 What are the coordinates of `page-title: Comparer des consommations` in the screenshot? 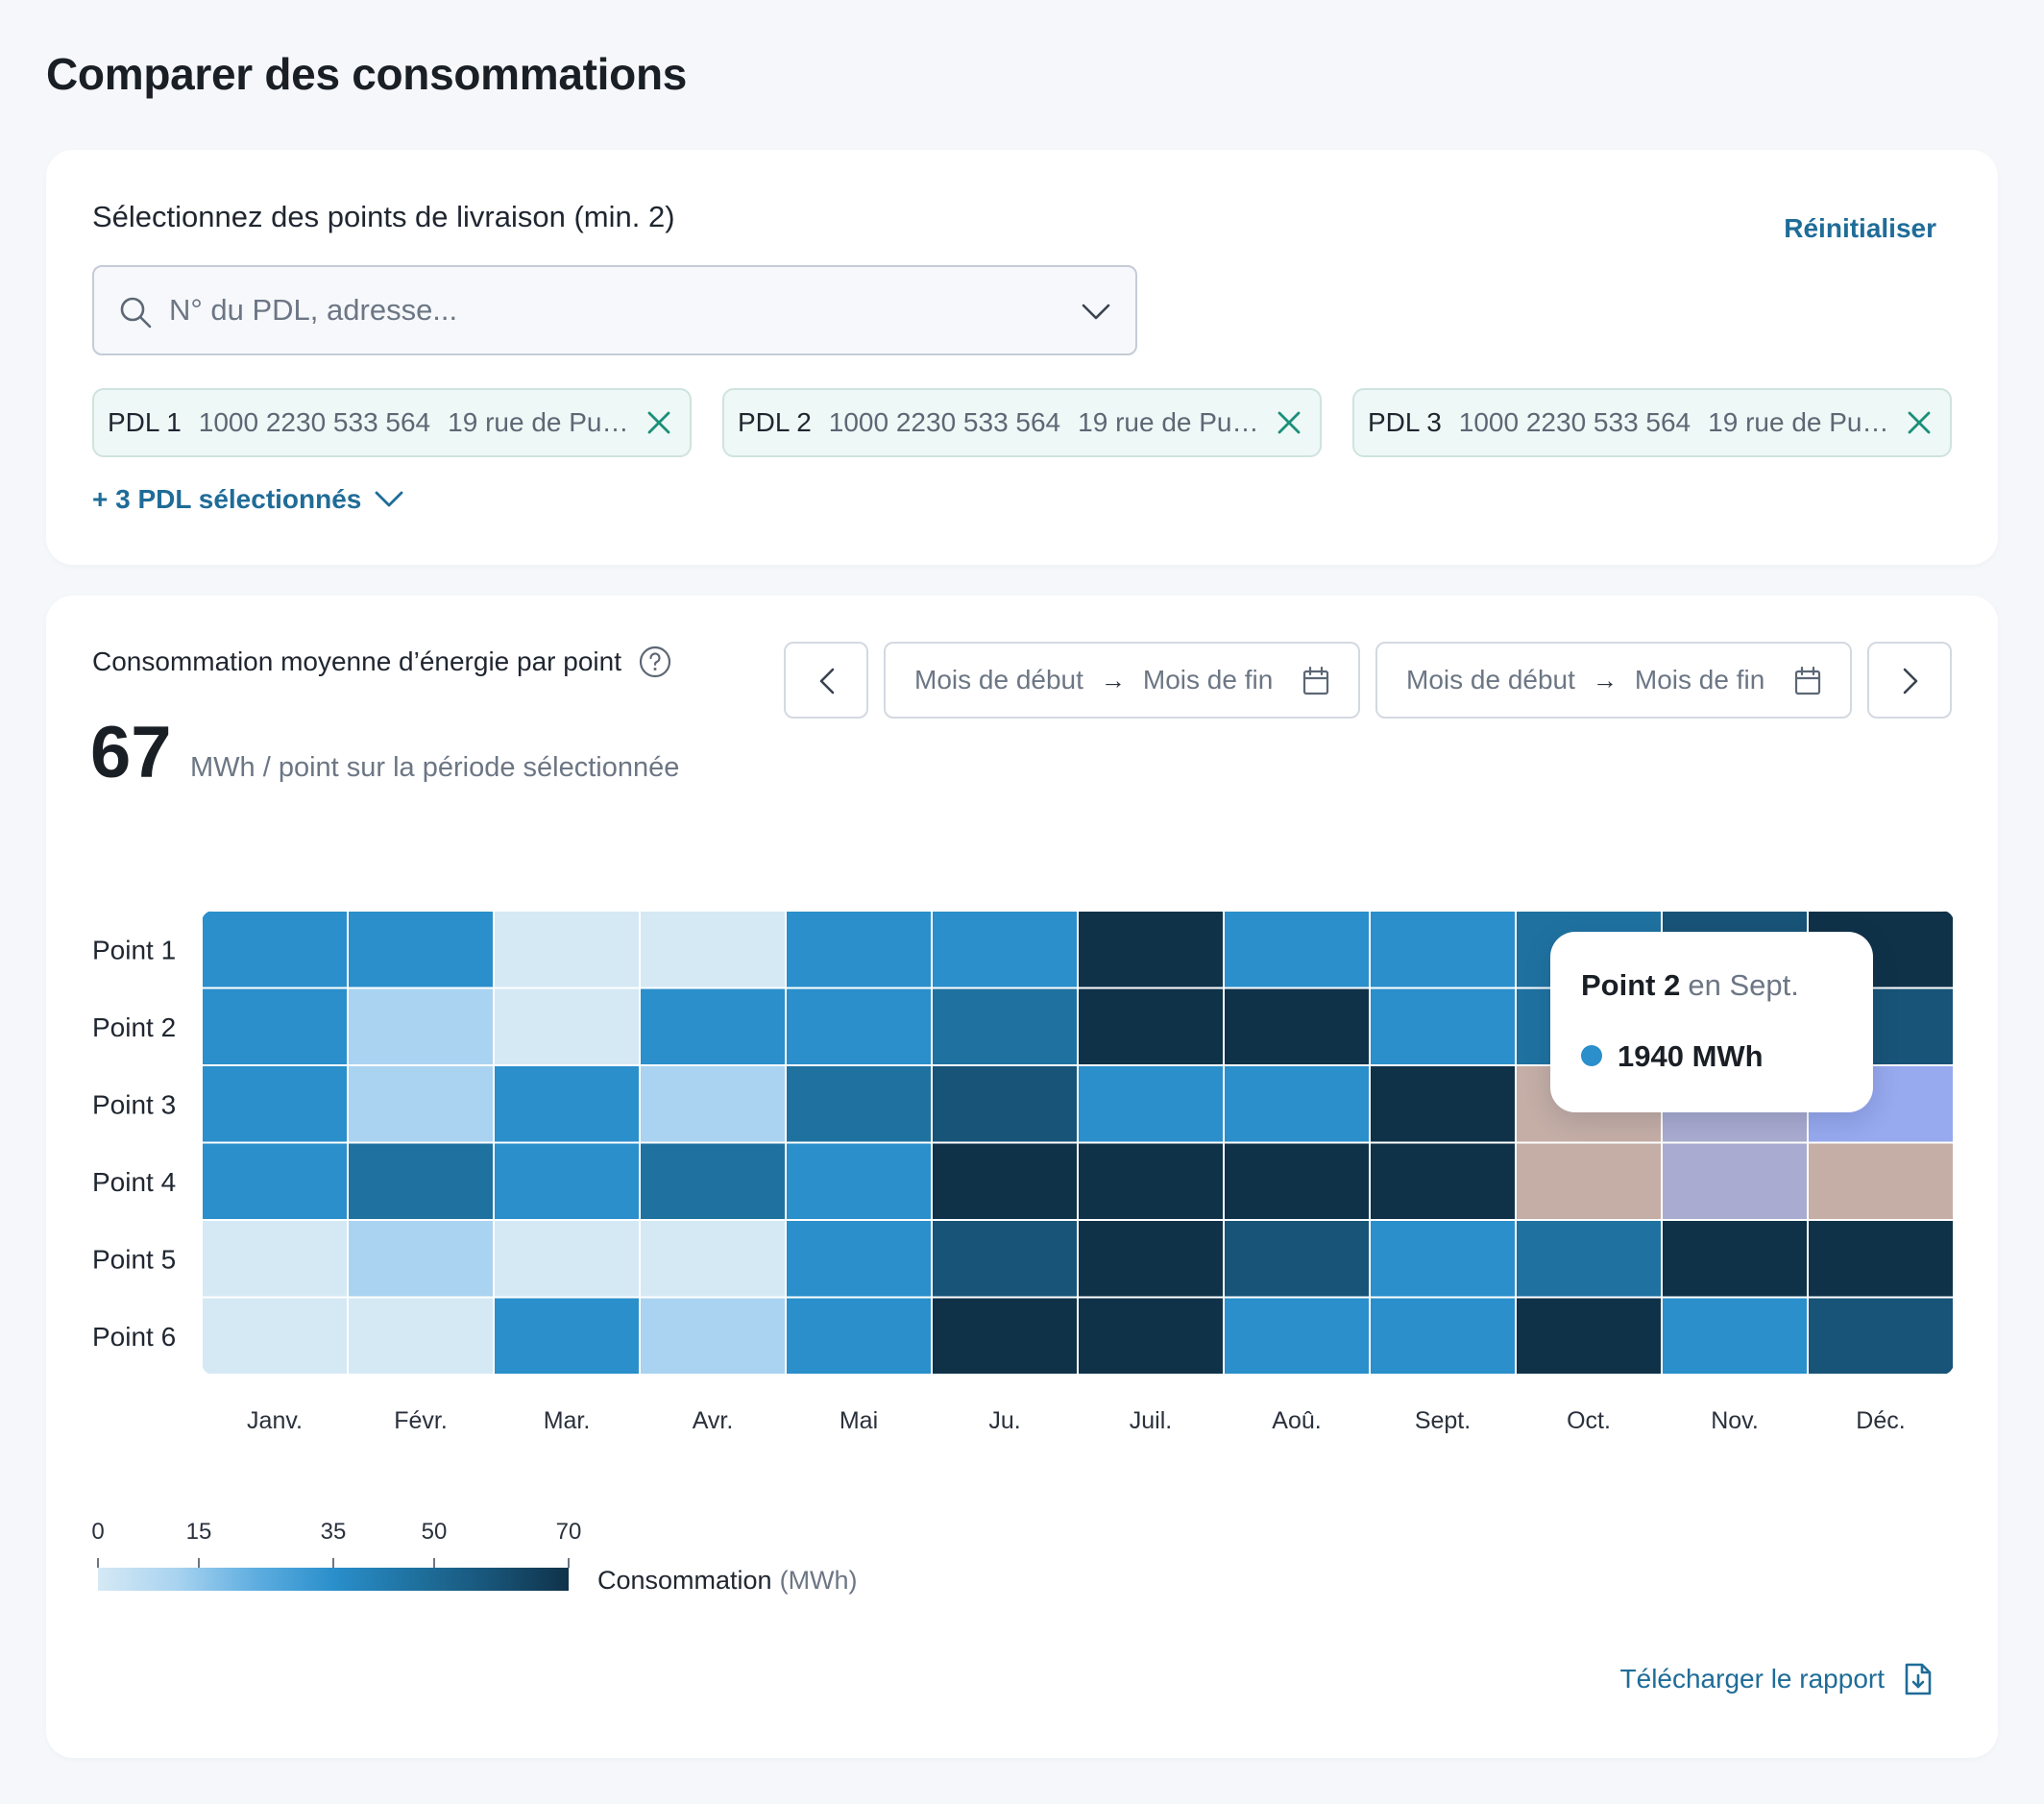 It's located at (367, 74).